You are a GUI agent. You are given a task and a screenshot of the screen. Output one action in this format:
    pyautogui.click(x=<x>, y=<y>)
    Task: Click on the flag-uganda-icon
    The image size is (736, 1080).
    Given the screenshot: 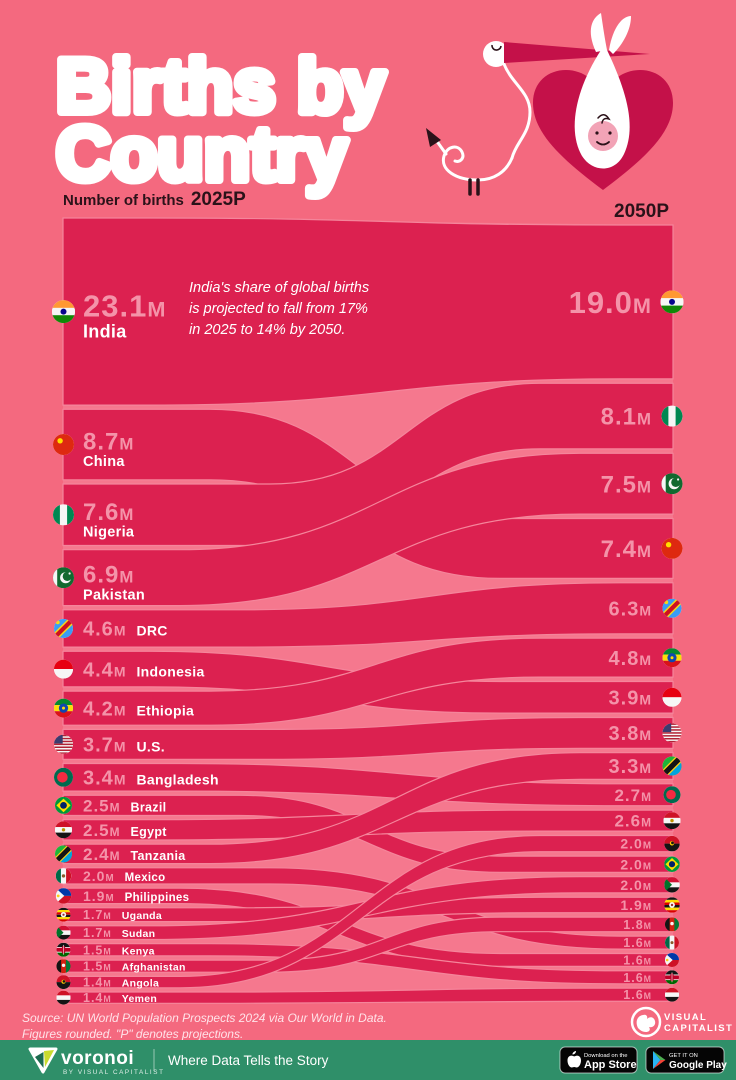 What is the action you would take?
    pyautogui.click(x=63, y=914)
    